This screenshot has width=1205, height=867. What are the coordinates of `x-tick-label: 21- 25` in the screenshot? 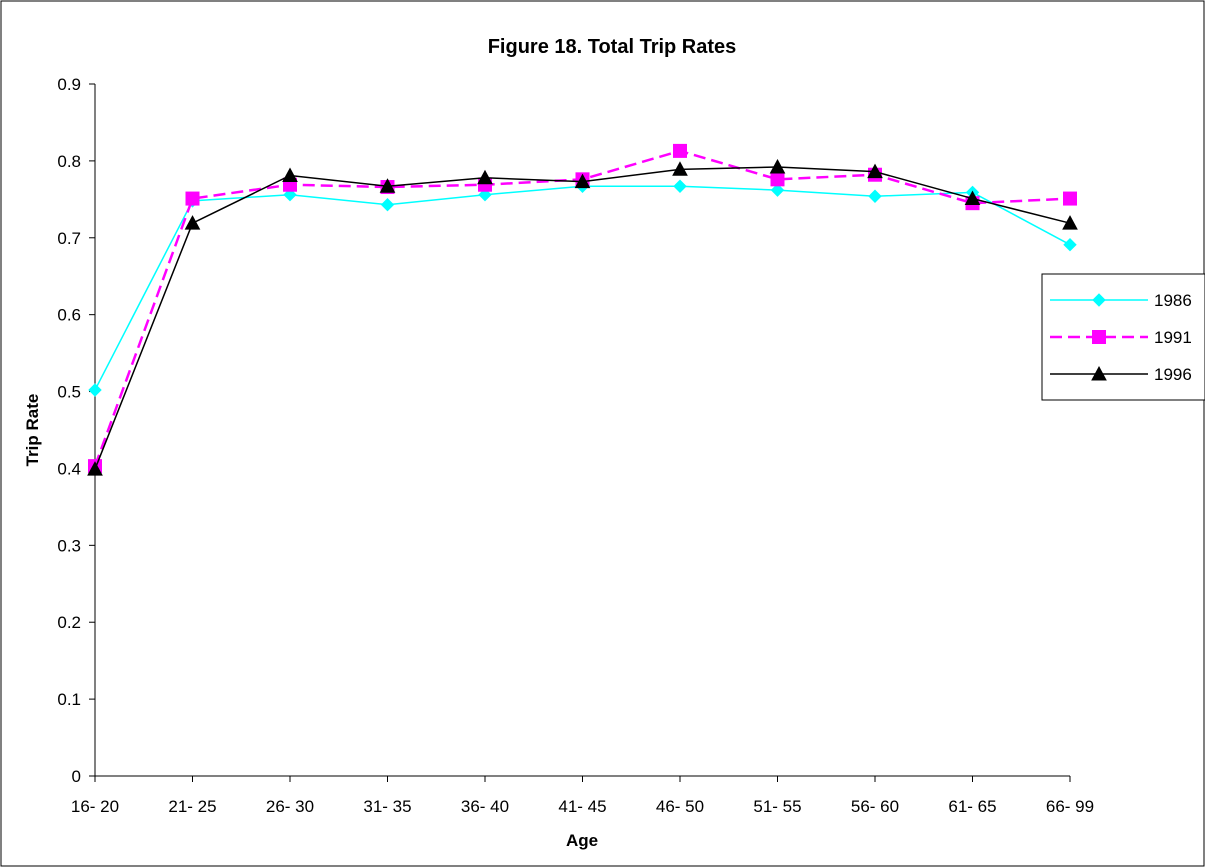 It's located at (192, 806).